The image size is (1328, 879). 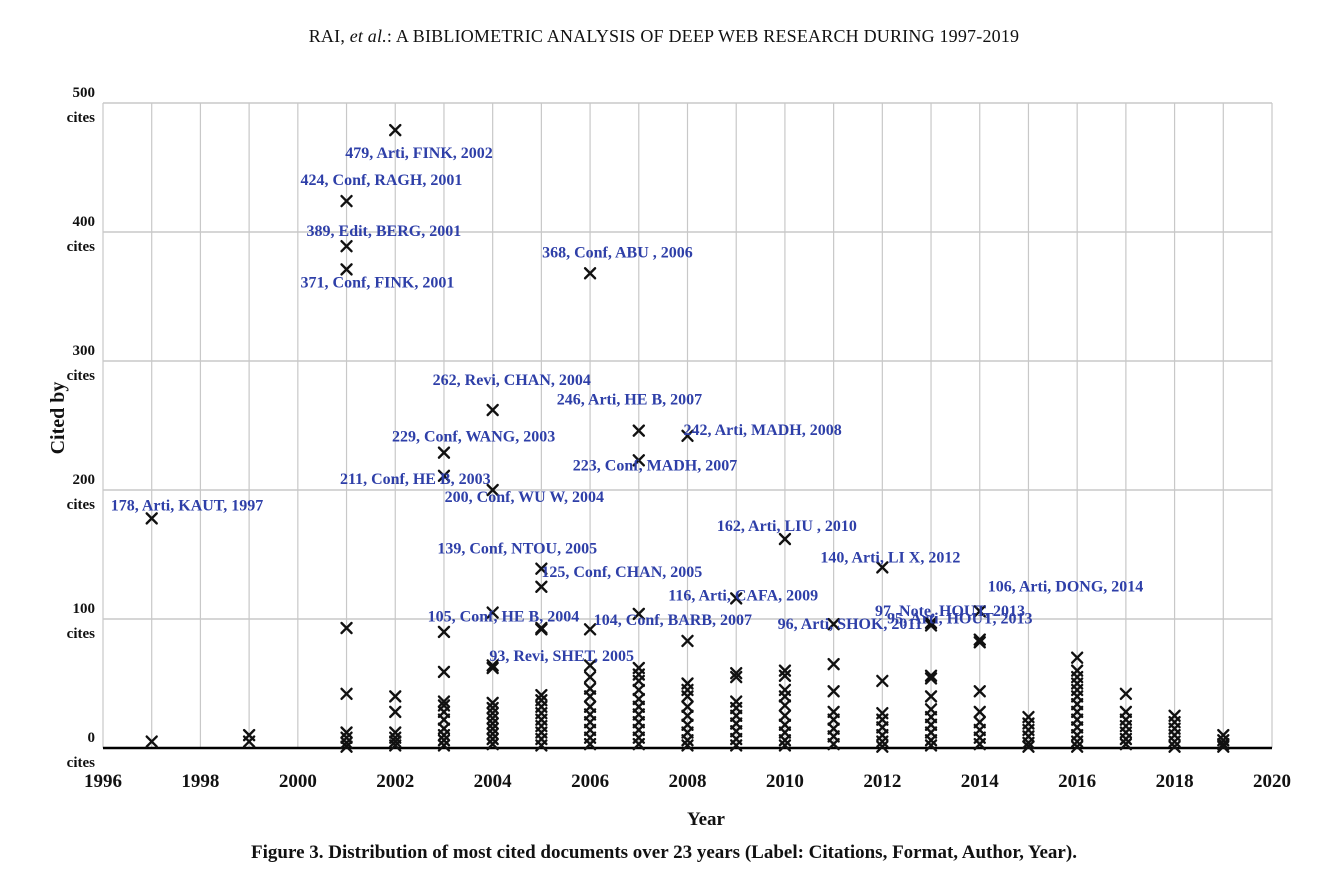 I want to click on header-authors: RAI,, so click(x=329, y=36).